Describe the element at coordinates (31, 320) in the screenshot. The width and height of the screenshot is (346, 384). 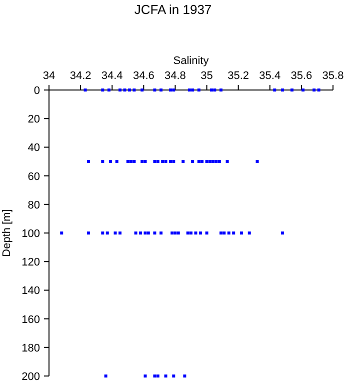
I see `y-tick-label: 160` at that location.